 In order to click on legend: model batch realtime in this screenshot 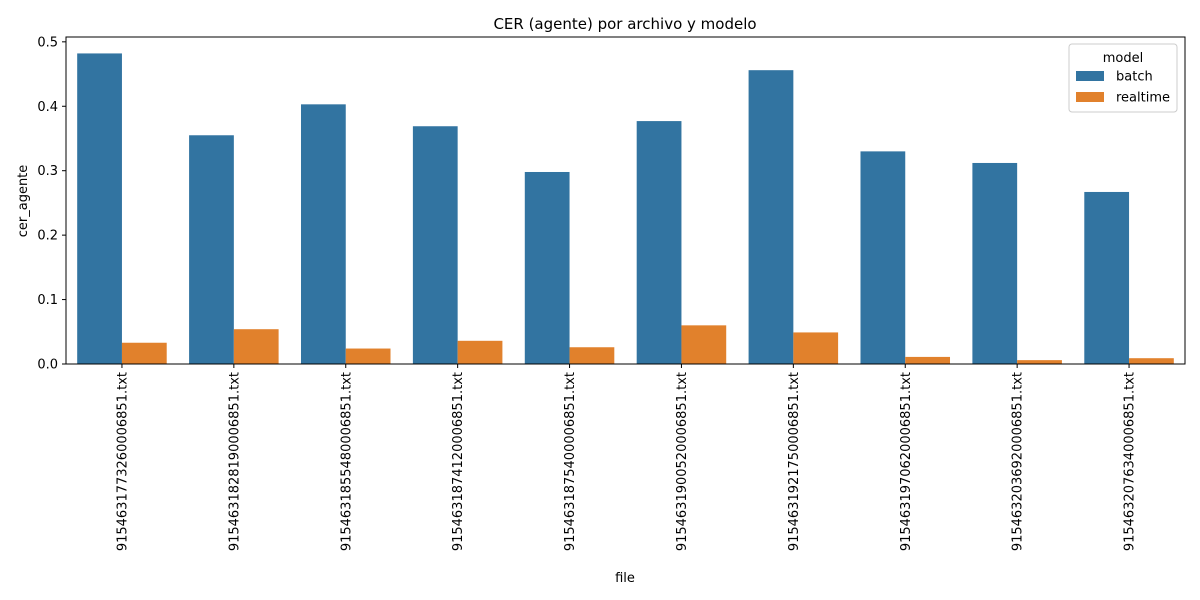, I will do `click(1123, 78)`.